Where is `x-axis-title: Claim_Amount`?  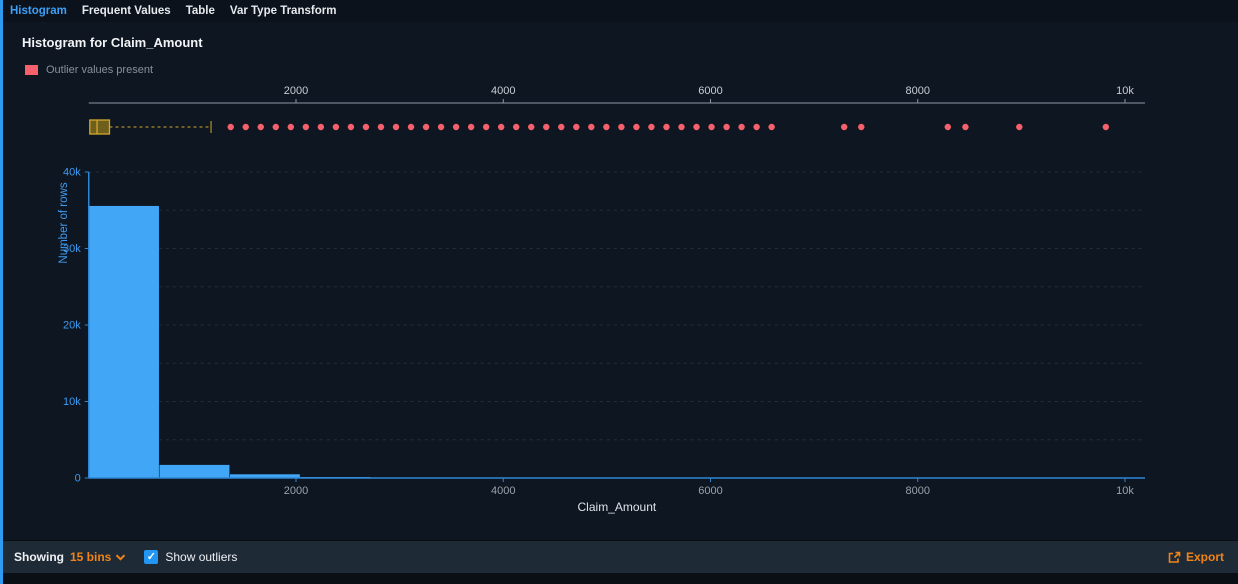 x-axis-title: Claim_Amount is located at coordinates (617, 507).